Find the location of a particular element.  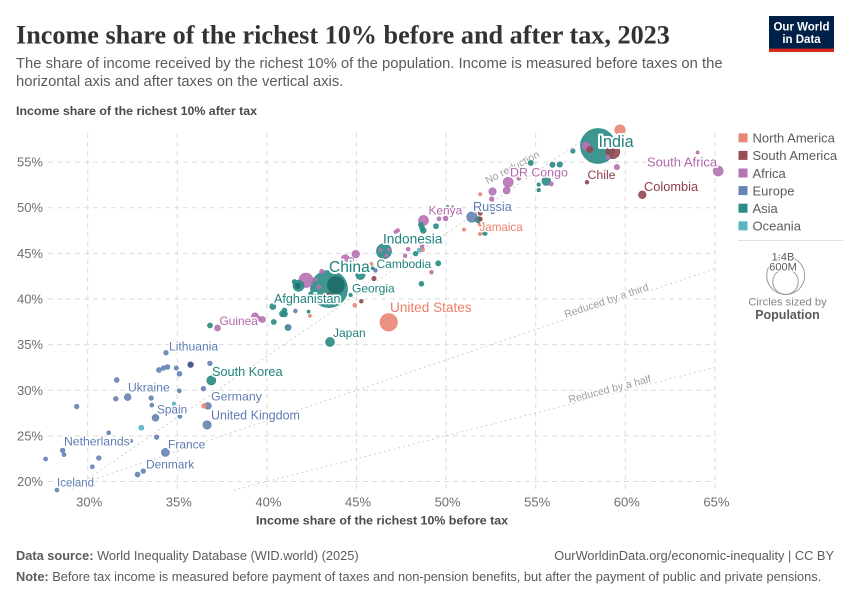

svg-text: 600M is located at coordinates (783, 268).